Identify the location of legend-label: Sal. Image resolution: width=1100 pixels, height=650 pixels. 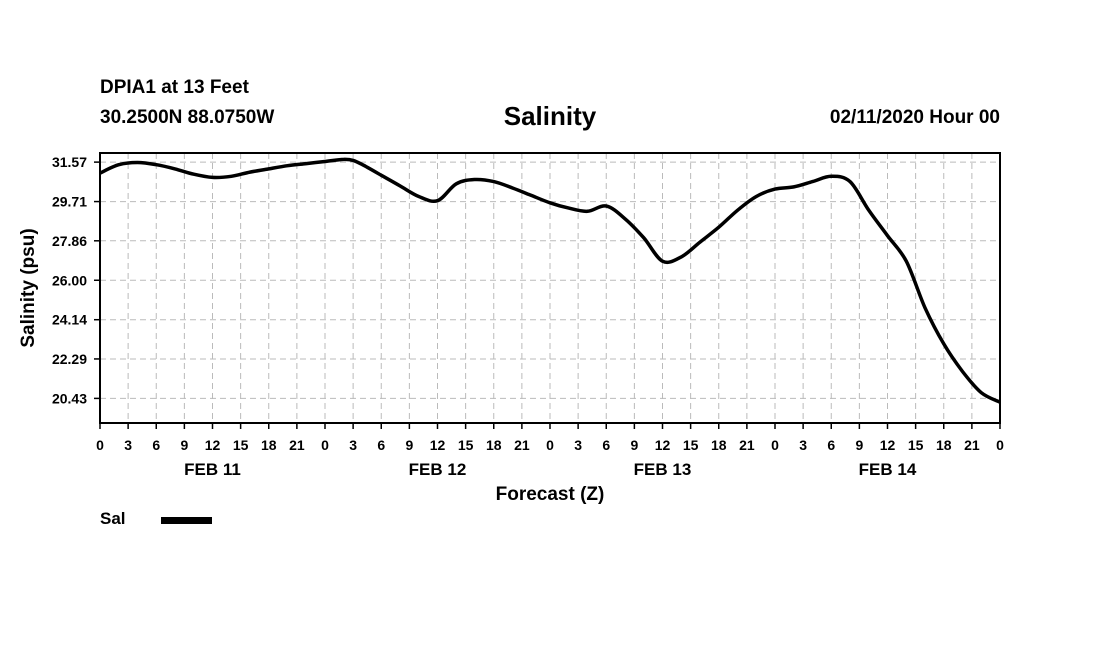
(113, 518).